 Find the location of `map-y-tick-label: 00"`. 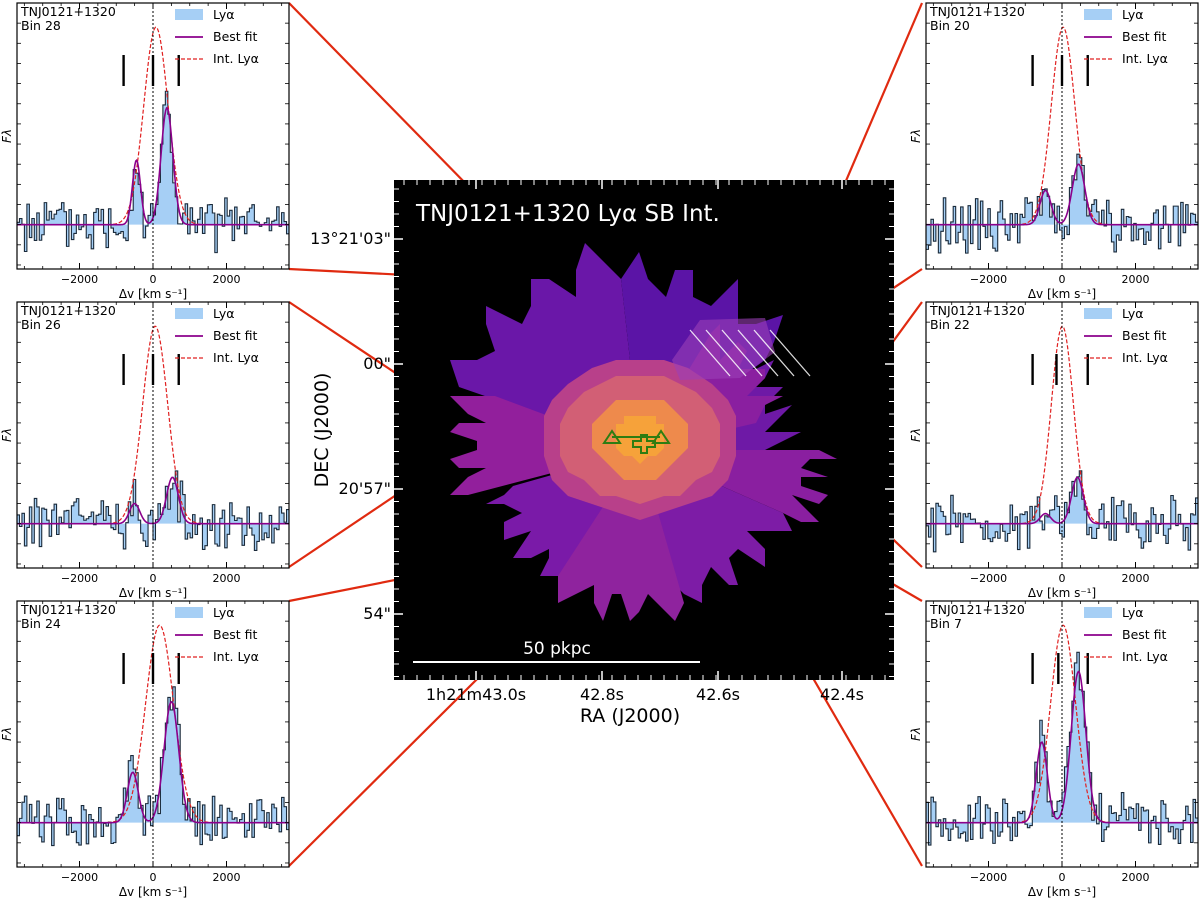

map-y-tick-label: 00" is located at coordinates (377, 363).